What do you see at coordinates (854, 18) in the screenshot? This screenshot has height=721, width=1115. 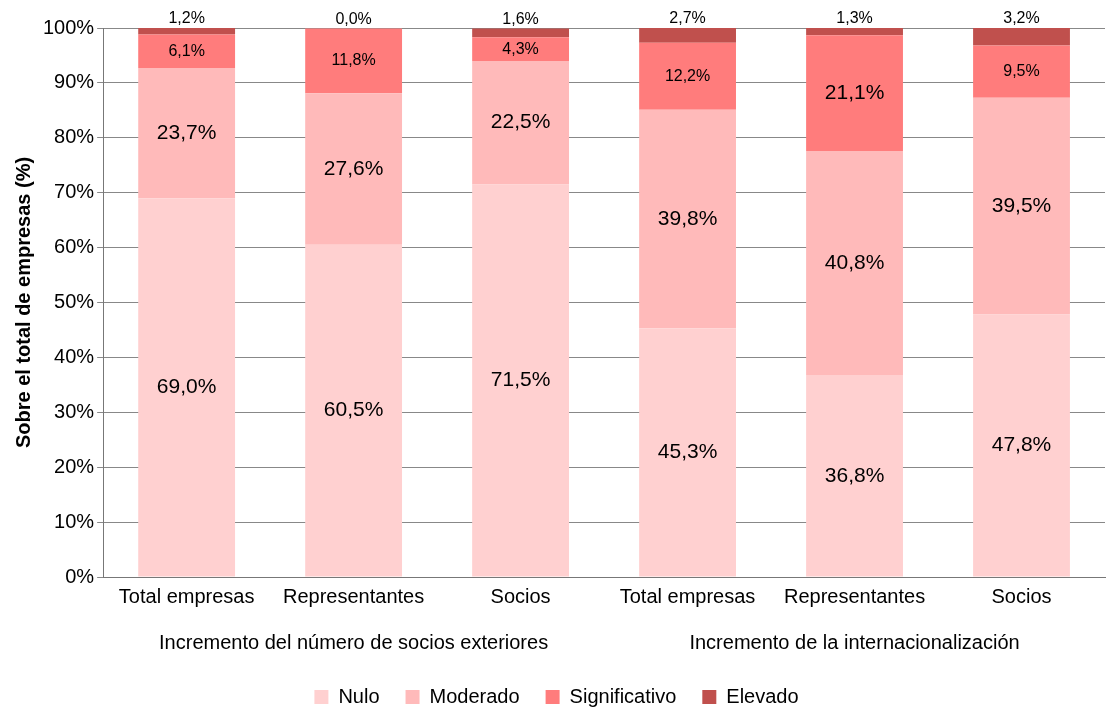 I see `data-label: 1,3%` at bounding box center [854, 18].